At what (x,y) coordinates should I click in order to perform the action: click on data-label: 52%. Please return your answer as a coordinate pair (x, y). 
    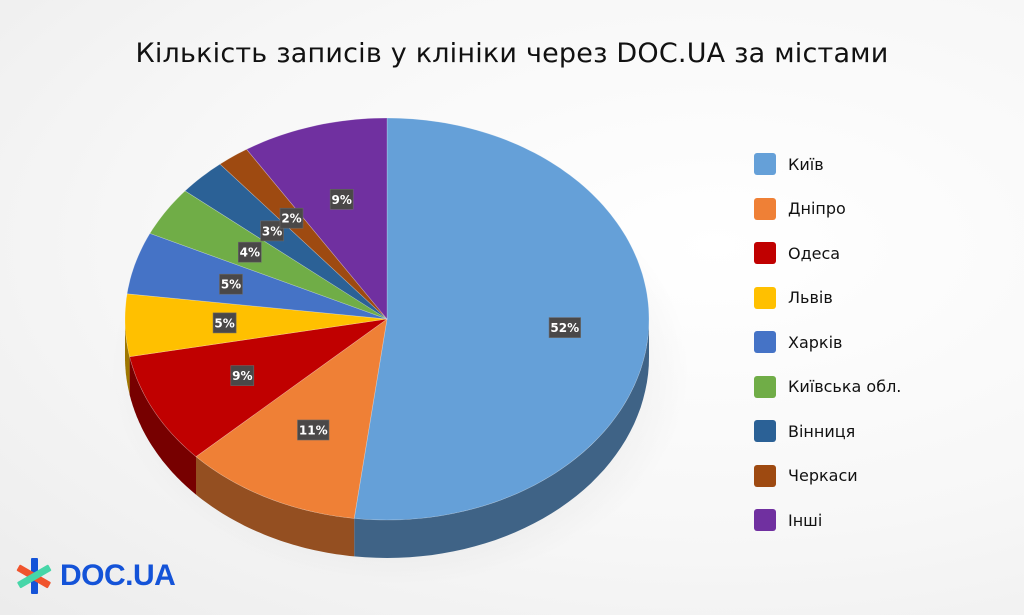
    Looking at the image, I should click on (564, 327).